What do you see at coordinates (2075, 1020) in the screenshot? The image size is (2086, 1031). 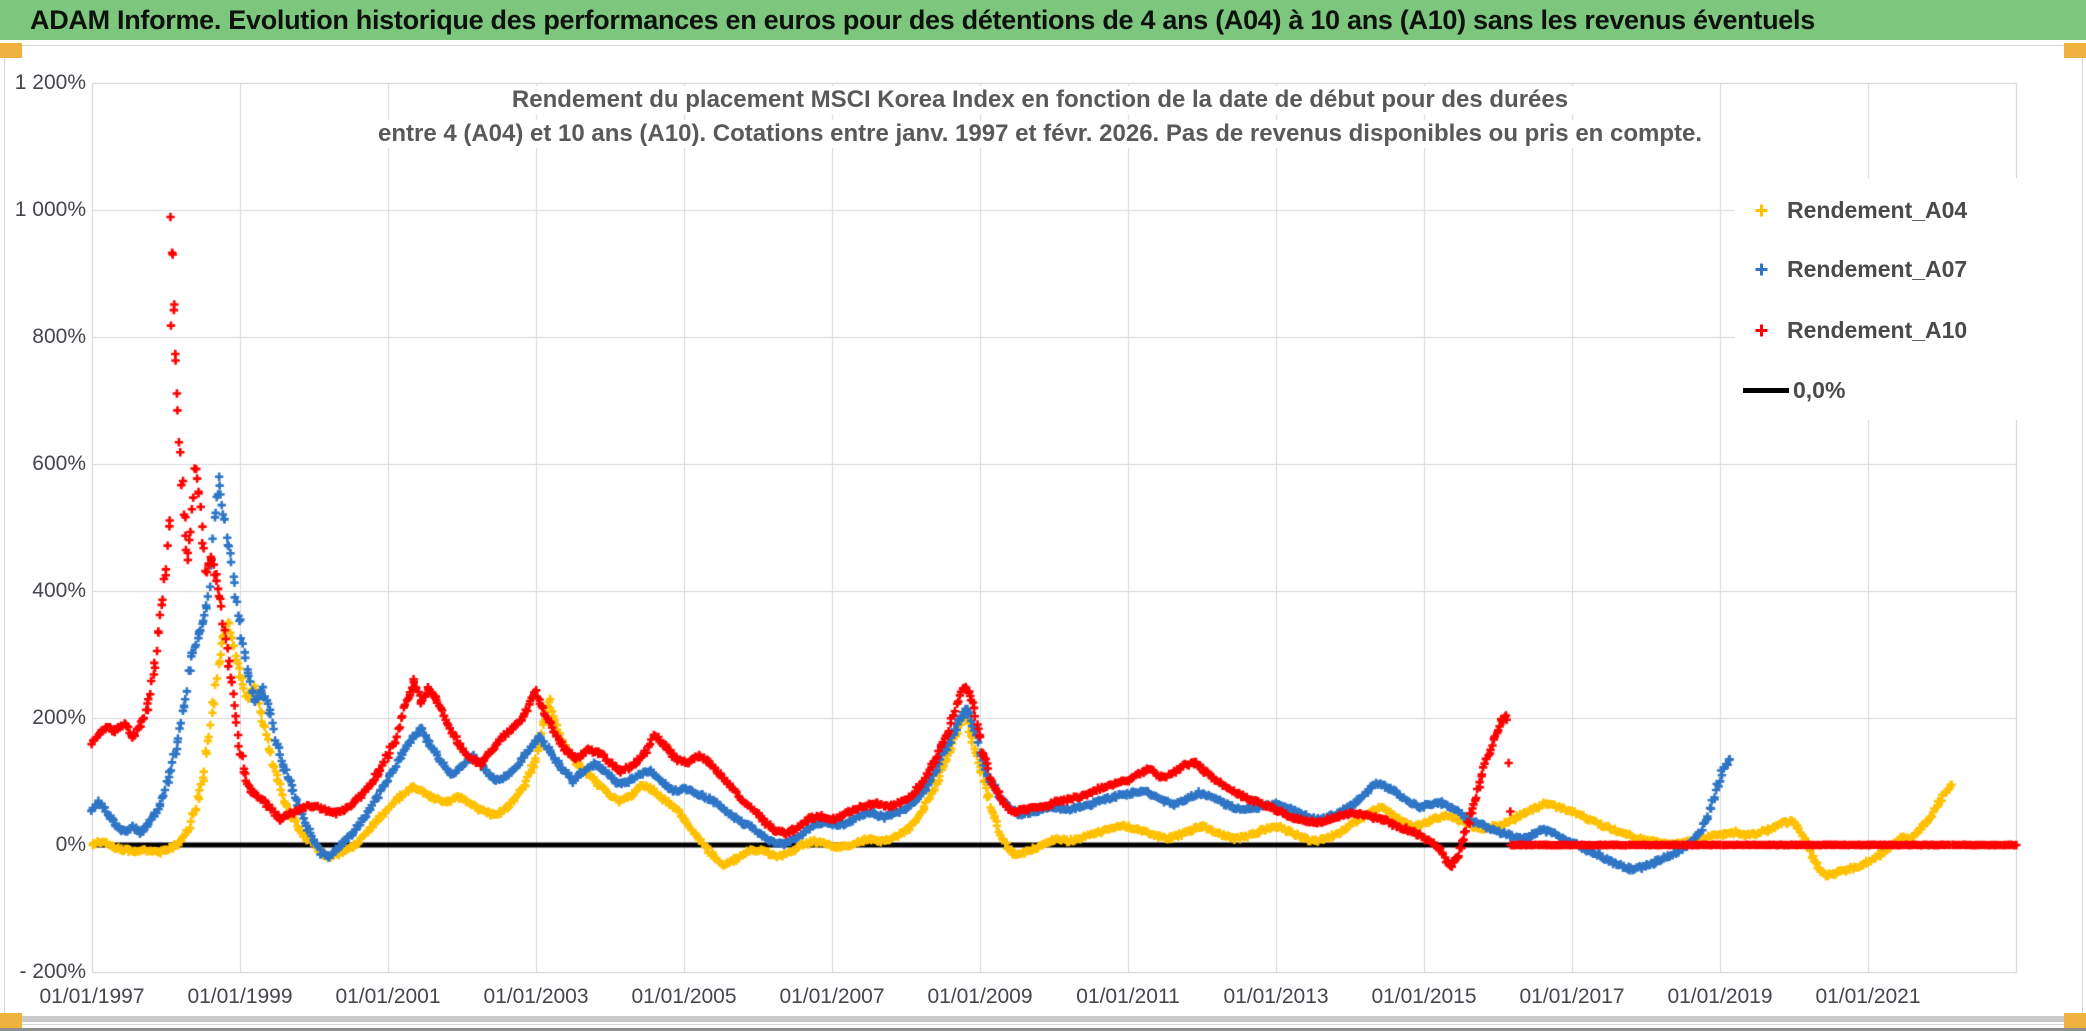 I see `corner-accent-bottom-right` at bounding box center [2075, 1020].